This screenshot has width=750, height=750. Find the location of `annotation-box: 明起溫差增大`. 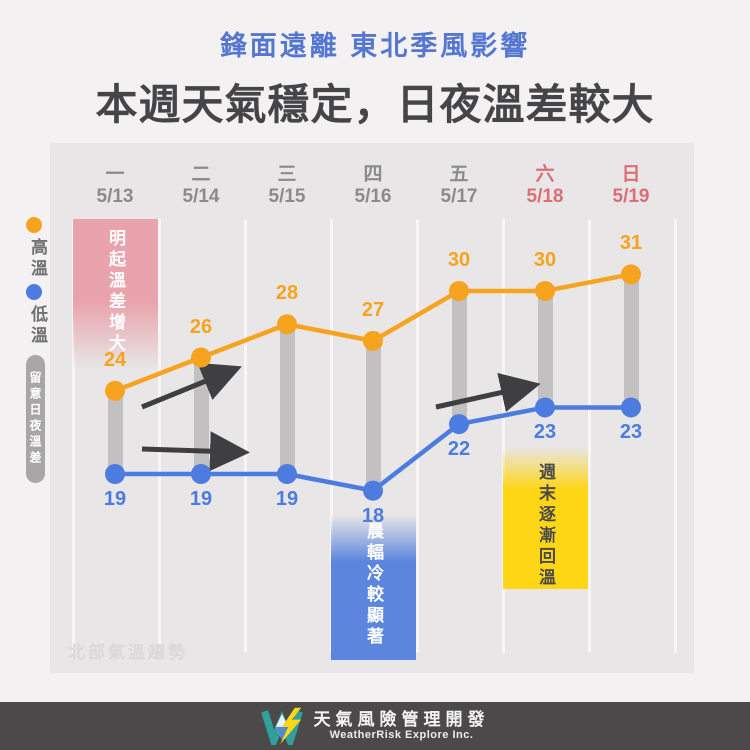

annotation-box: 明起溫差增大 is located at coordinates (115, 294).